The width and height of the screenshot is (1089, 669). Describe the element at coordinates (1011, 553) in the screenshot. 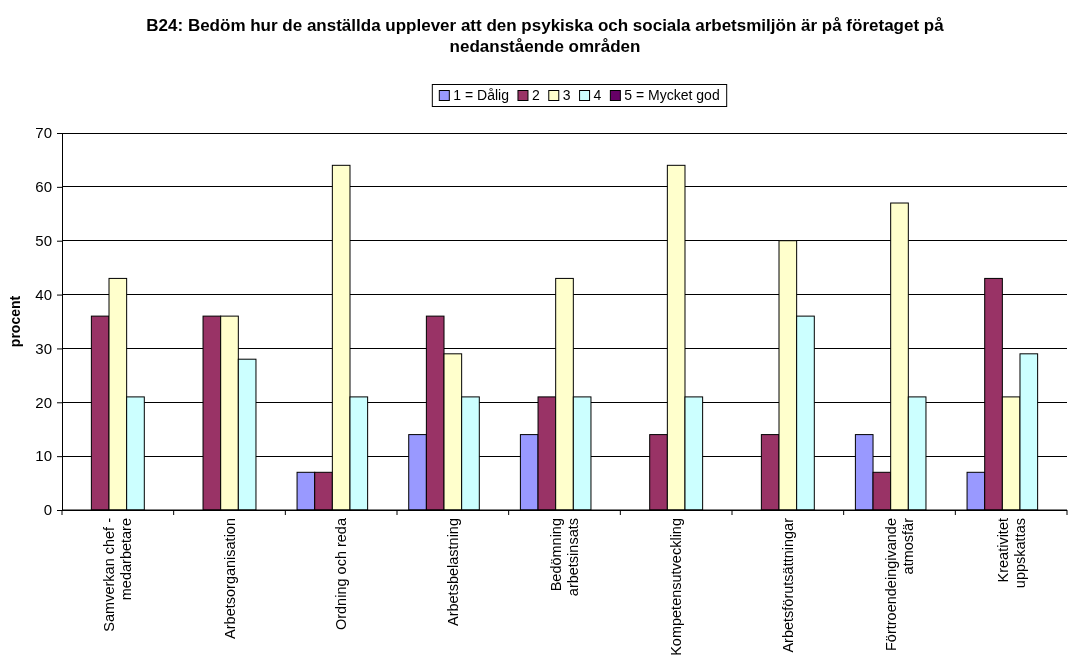

I see `x-tick-label: Kreativitet uppskattas` at that location.